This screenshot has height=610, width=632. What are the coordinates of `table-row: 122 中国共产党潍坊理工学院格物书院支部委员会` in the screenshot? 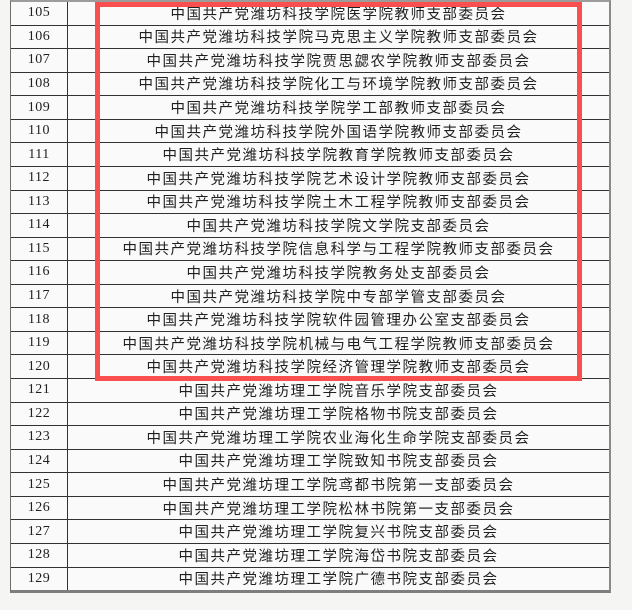 It's located at (310, 413).